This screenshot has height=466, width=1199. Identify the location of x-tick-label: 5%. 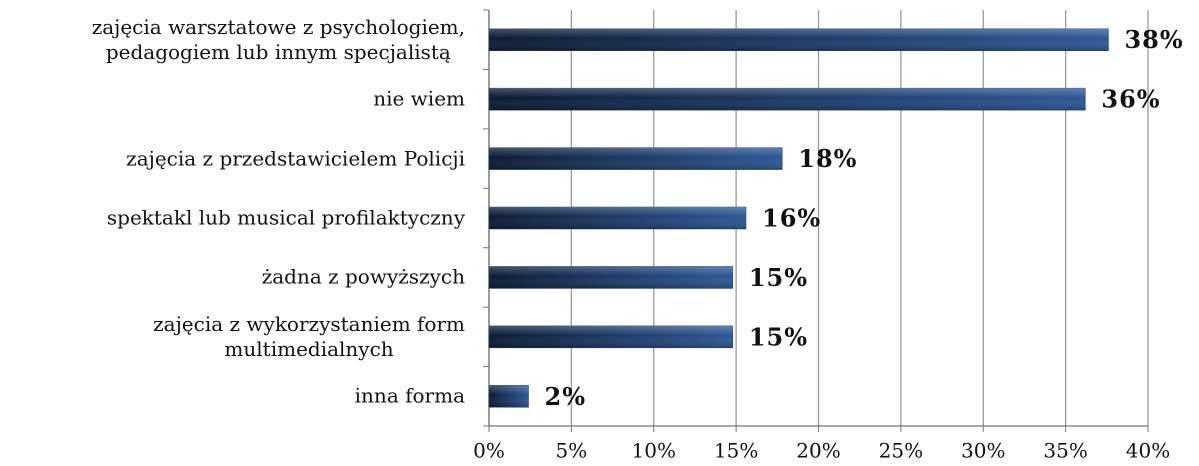
(572, 451).